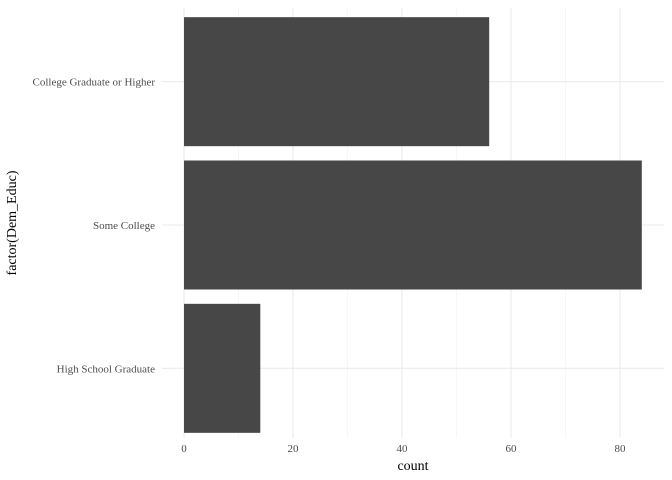  Describe the element at coordinates (184, 449) in the screenshot. I see `x-tick-label: 0` at that location.